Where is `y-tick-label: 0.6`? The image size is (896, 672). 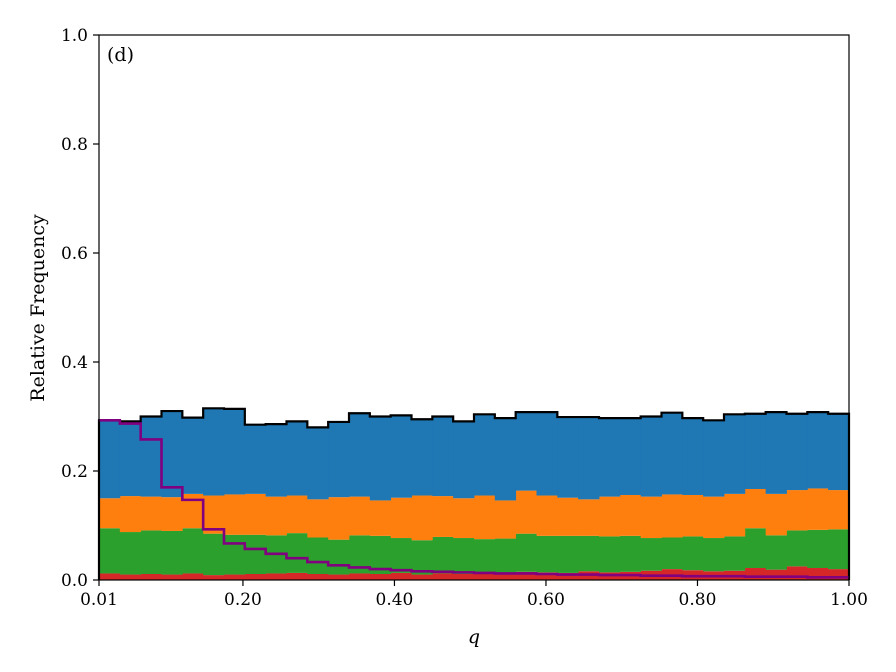
y-tick-label: 0.6 is located at coordinates (74, 254).